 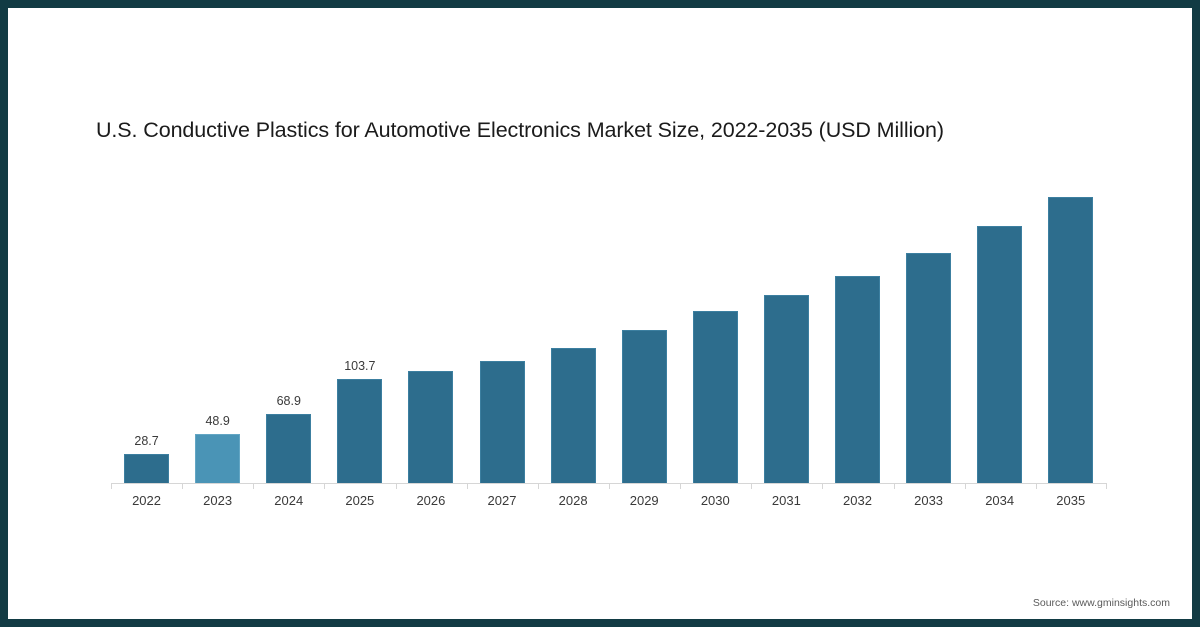 What do you see at coordinates (1101, 603) in the screenshot?
I see `source-attribution: Source: www.gminsights.com` at bounding box center [1101, 603].